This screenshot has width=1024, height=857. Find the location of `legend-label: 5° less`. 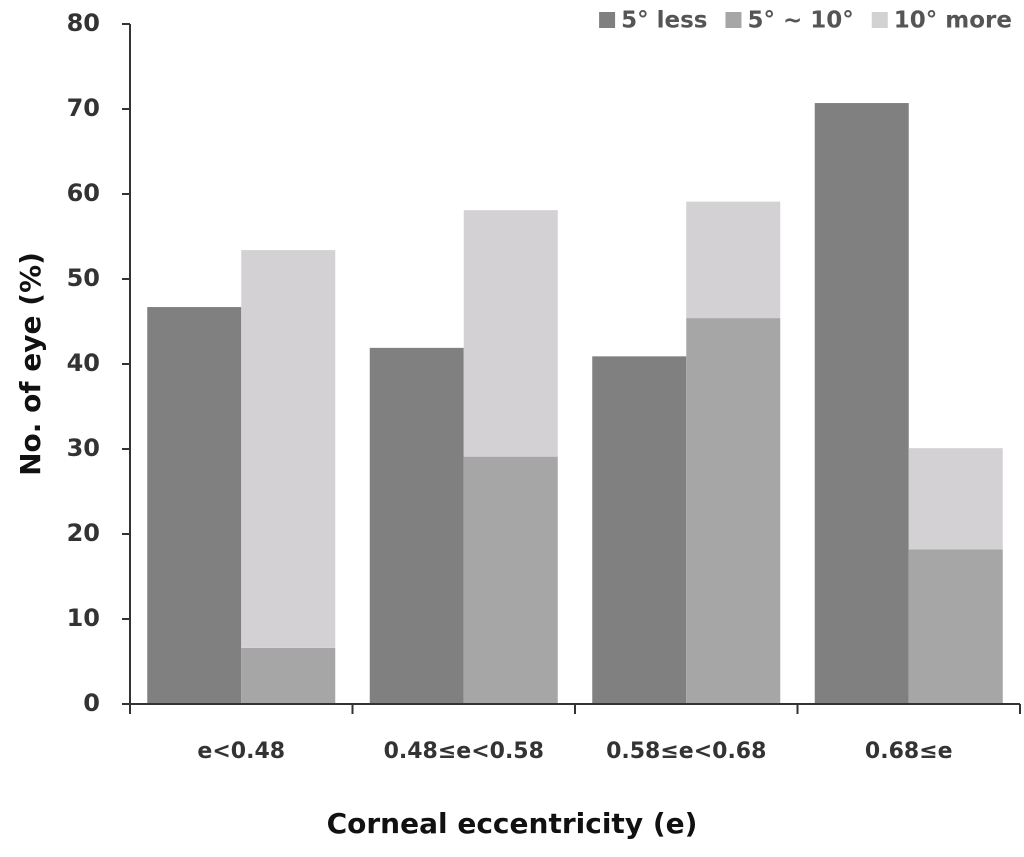

legend-label: 5° less is located at coordinates (664, 21).